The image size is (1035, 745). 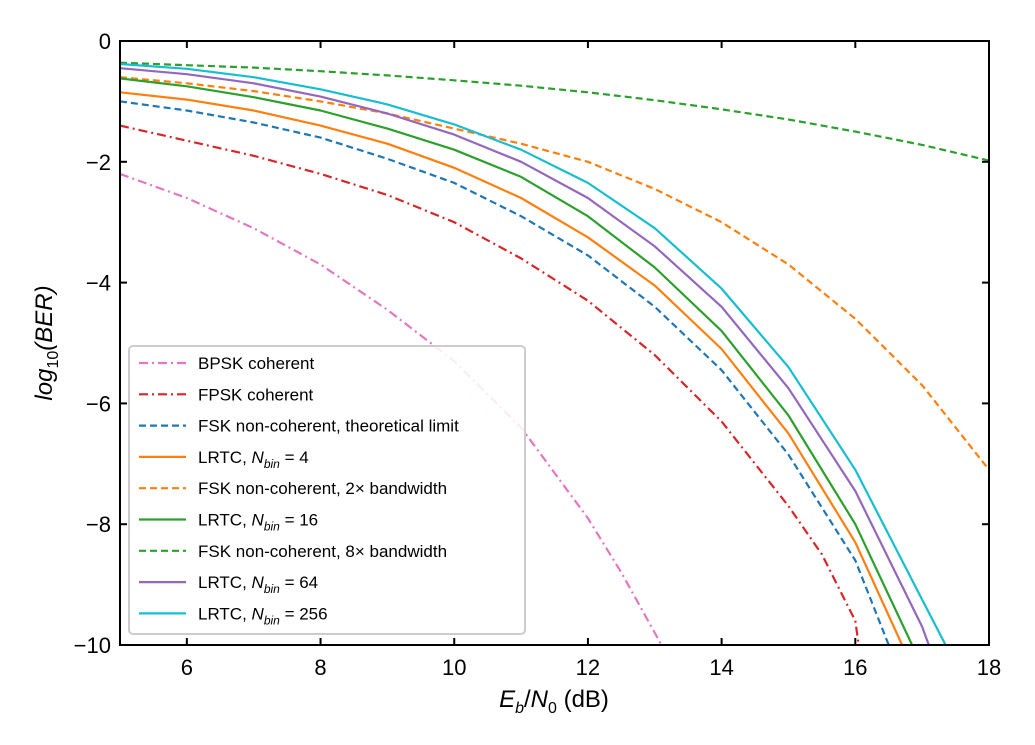 I want to click on legend-label: FSK non-coherent, 2× bandwidth, so click(x=322, y=488).